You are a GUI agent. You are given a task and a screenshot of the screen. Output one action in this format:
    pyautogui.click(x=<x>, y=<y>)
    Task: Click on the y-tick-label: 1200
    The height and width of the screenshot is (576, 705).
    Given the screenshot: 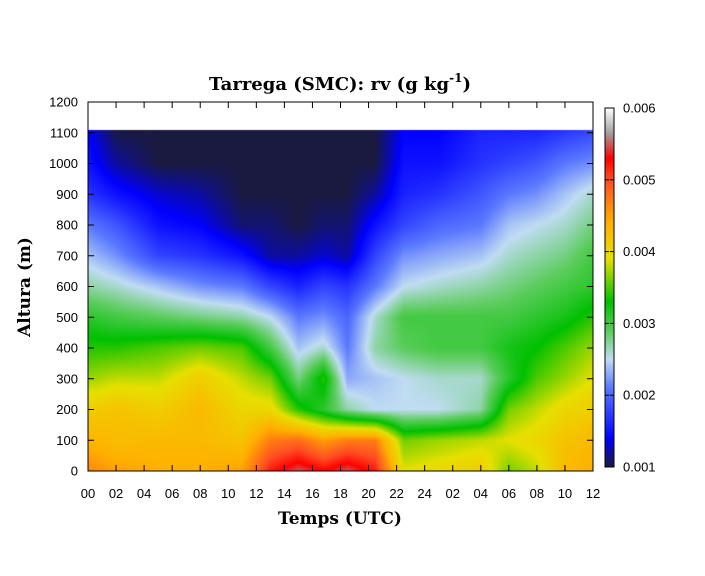 What is the action you would take?
    pyautogui.click(x=63, y=102)
    